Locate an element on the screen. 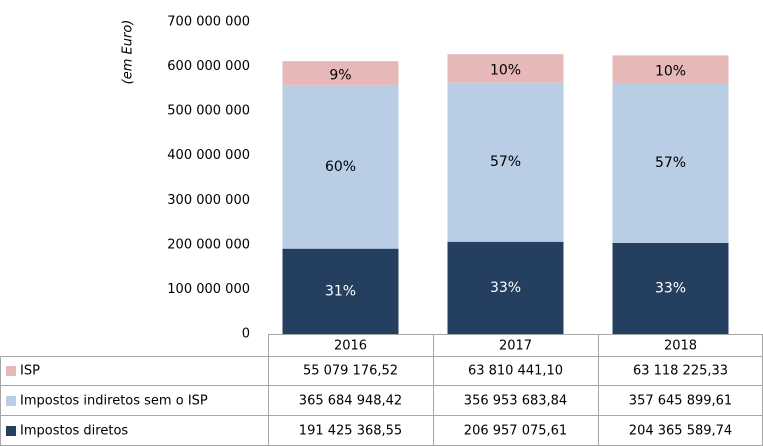 Image resolution: width=763 pixels, height=446 pixels. y-tick-label: 700 000 000 is located at coordinates (208, 22).